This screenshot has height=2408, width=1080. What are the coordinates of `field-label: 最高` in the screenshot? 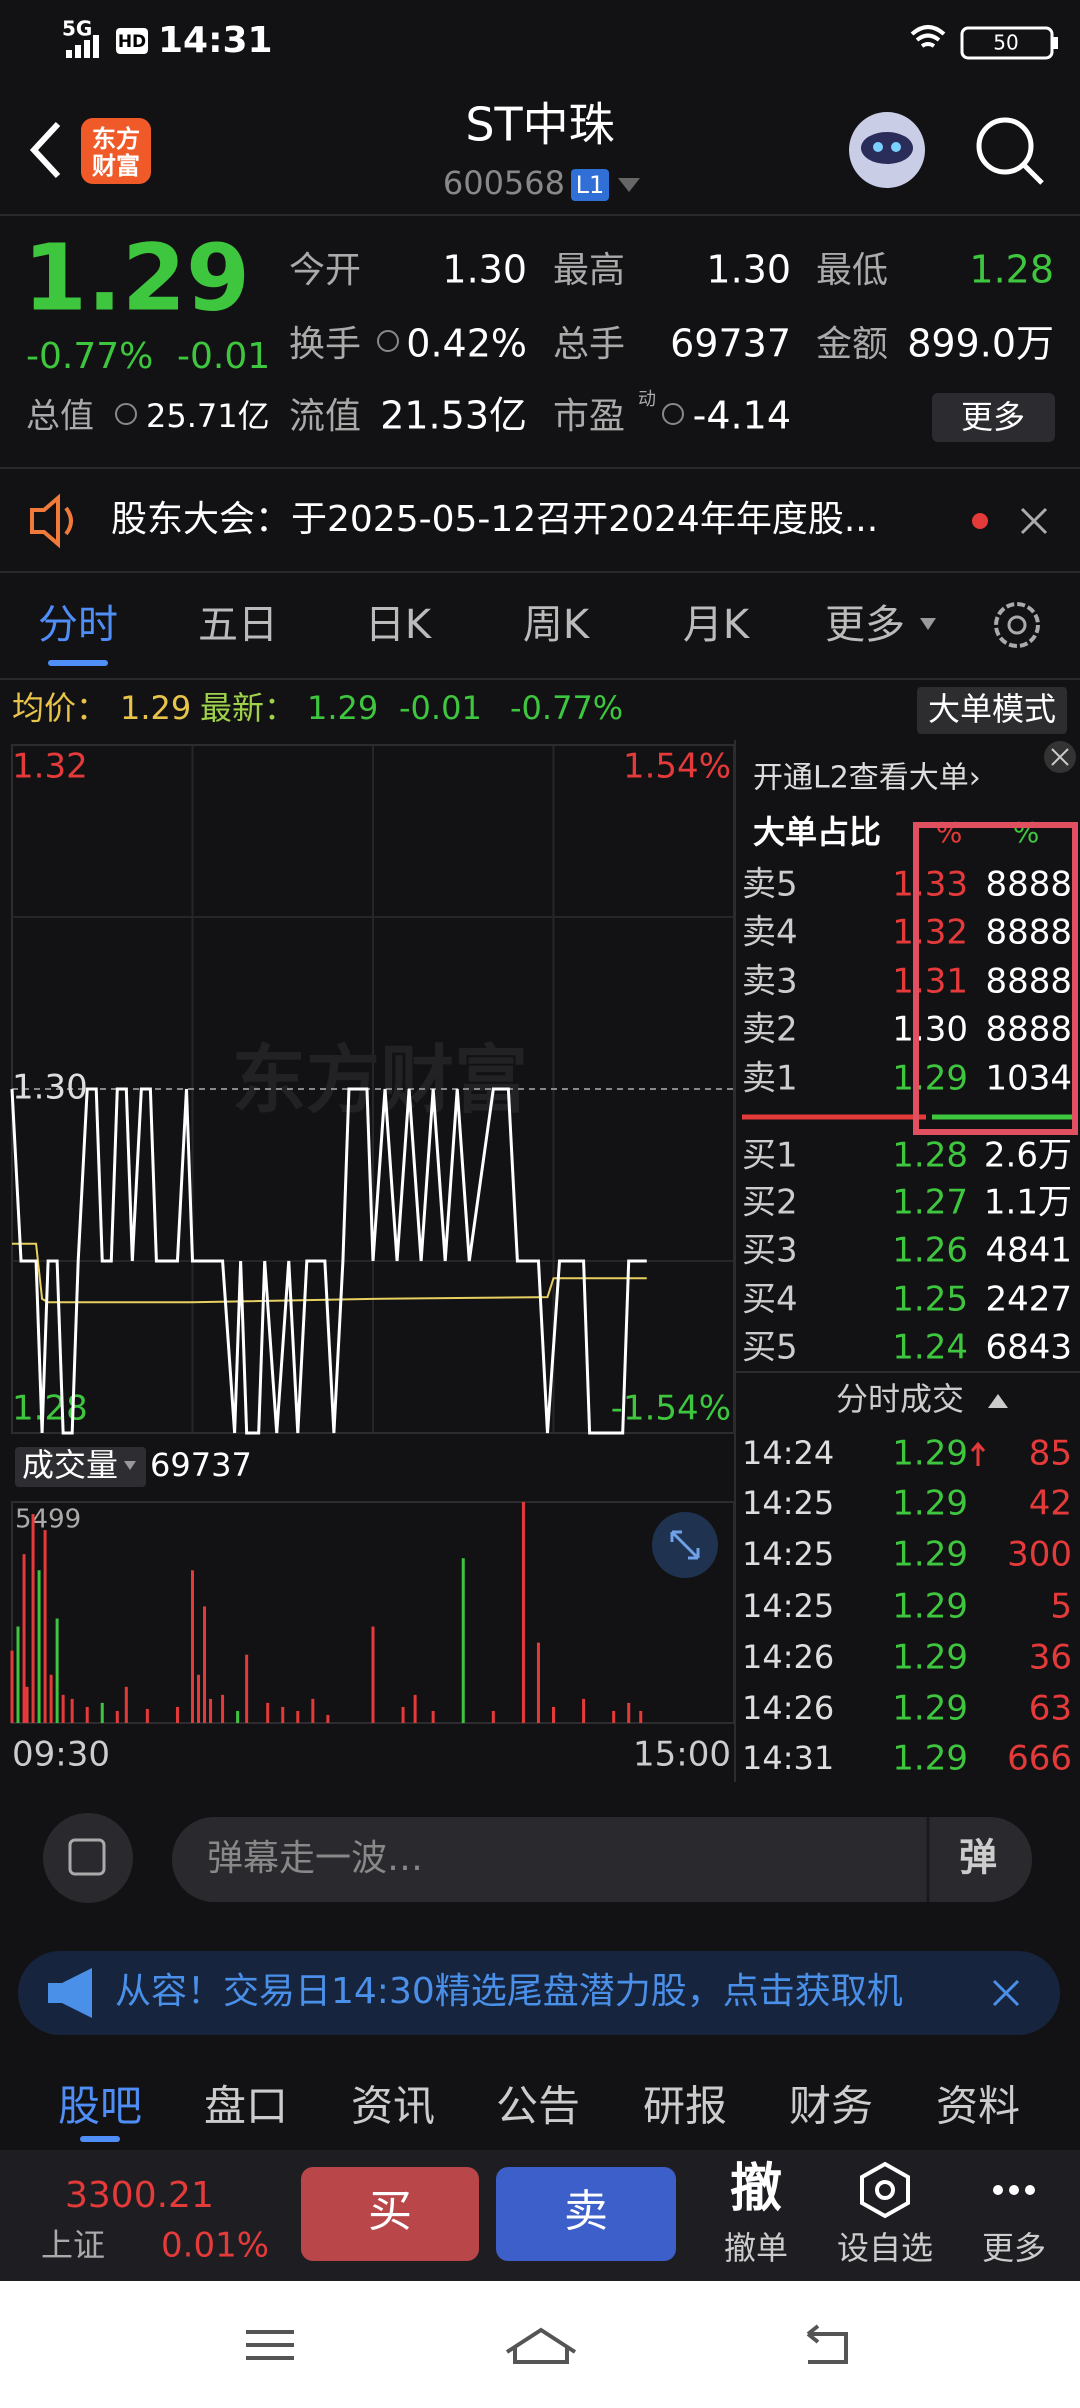 It's located at (589, 270).